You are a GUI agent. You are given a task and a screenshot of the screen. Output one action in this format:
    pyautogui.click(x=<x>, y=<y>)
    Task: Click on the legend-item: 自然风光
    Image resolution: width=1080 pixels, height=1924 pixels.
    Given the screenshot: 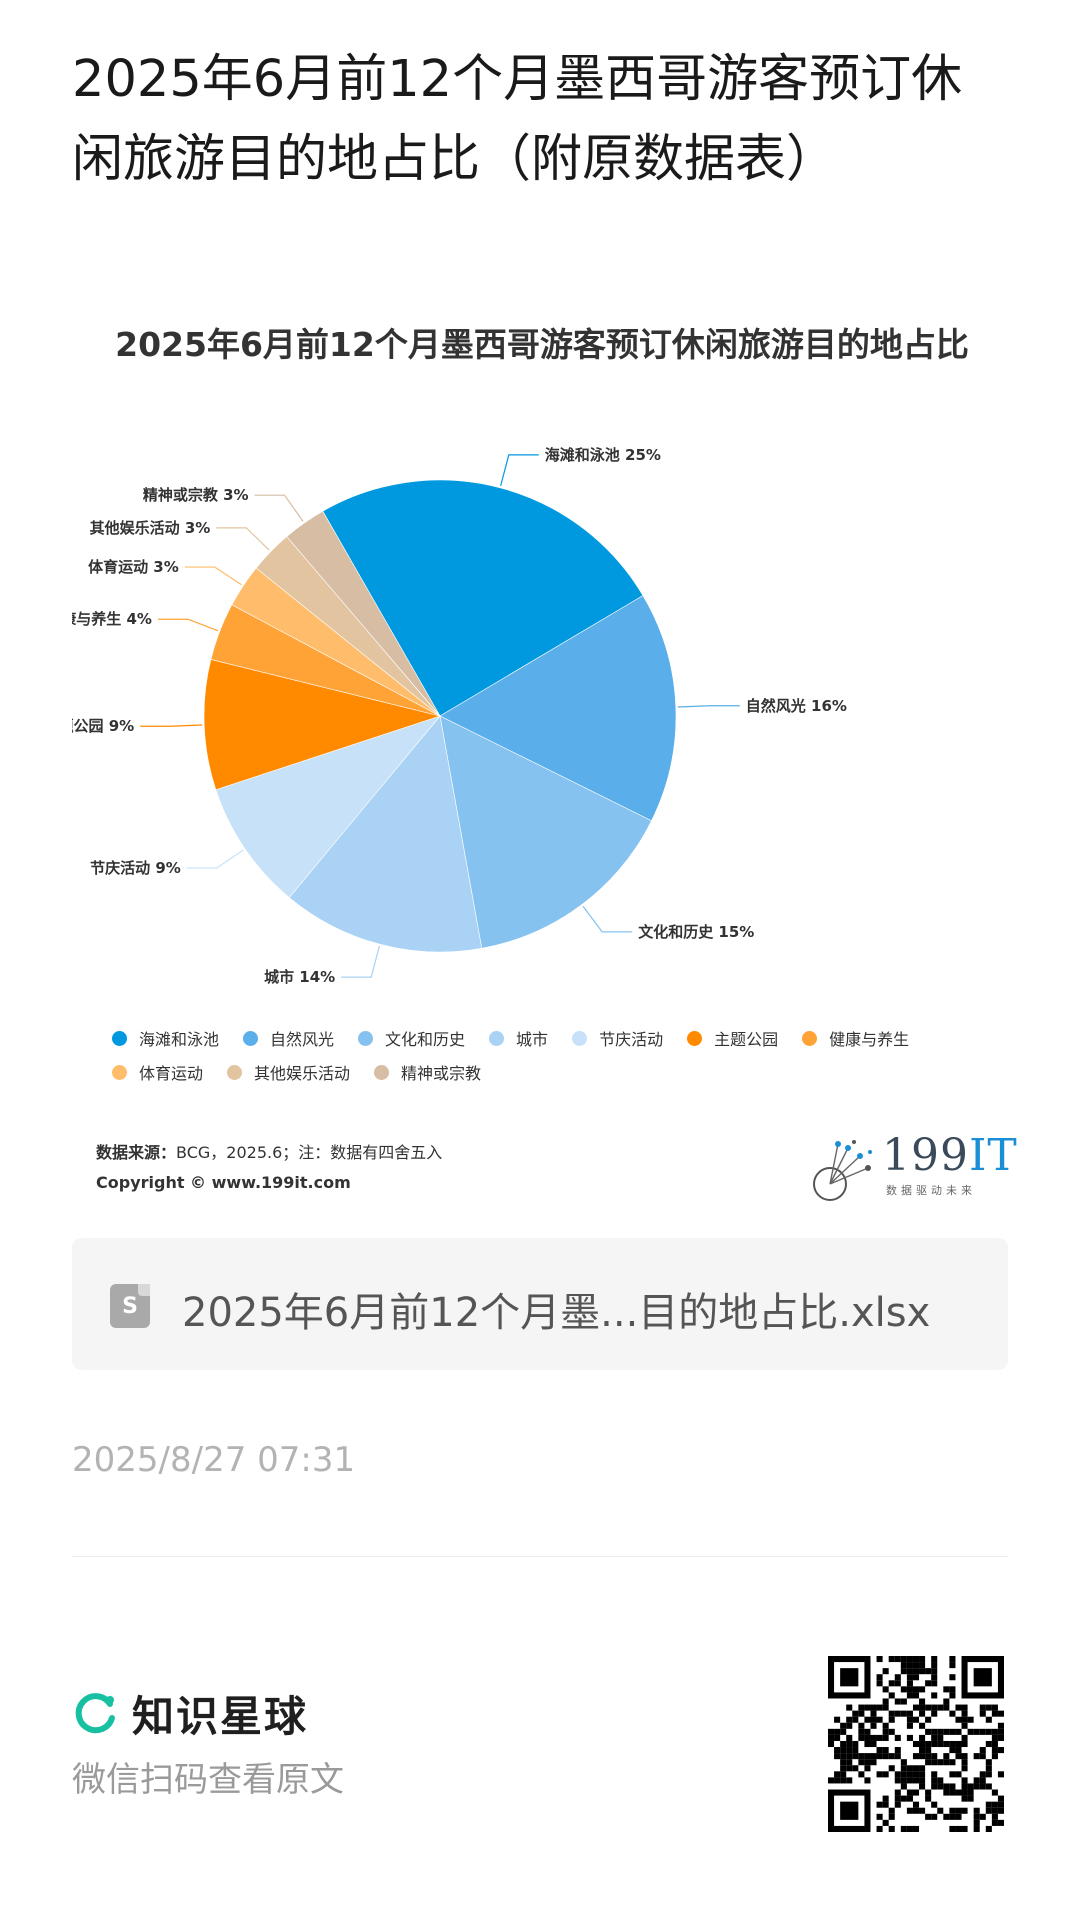 What is the action you would take?
    pyautogui.click(x=288, y=1038)
    